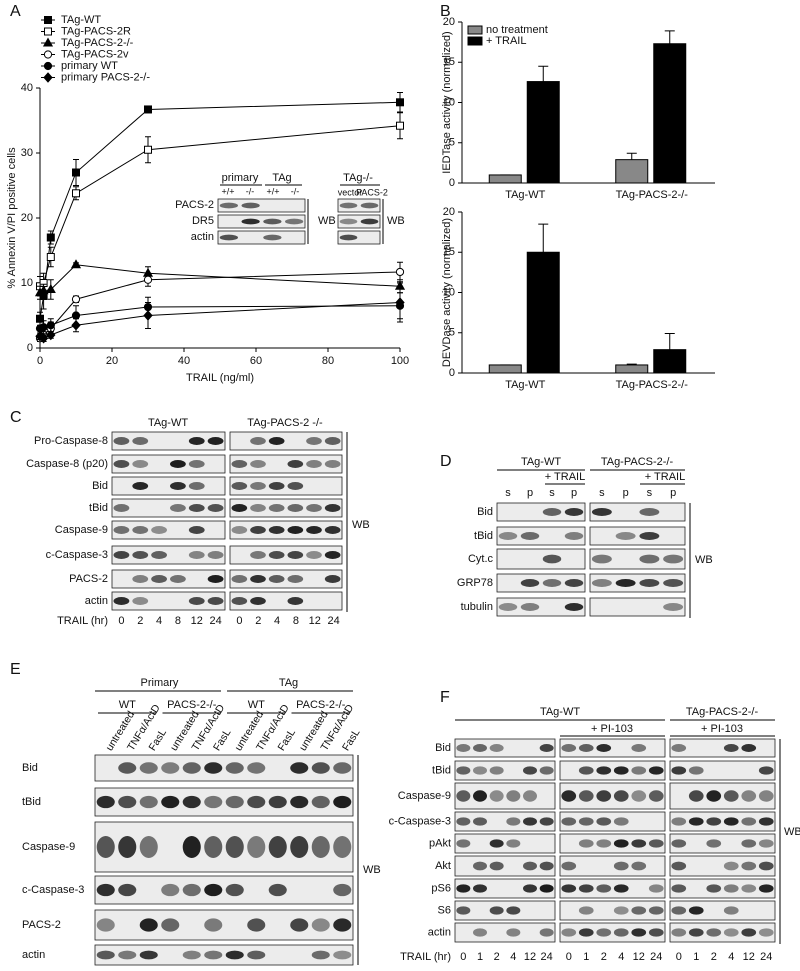 This screenshot has height=971, width=800. I want to click on row-label: c-Caspase-3, so click(53, 890).